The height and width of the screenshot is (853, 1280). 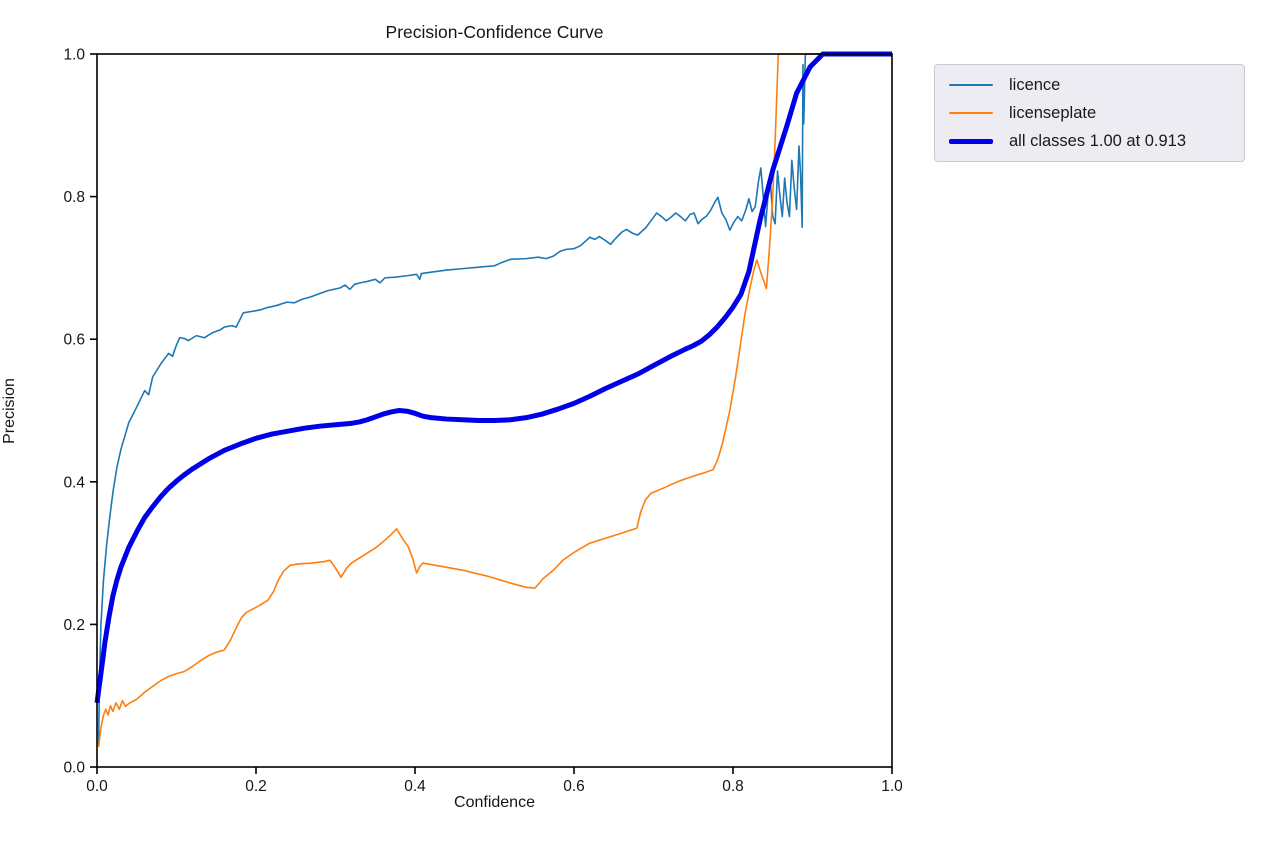 What do you see at coordinates (1089, 85) in the screenshot?
I see `legend-item-licence: licence` at bounding box center [1089, 85].